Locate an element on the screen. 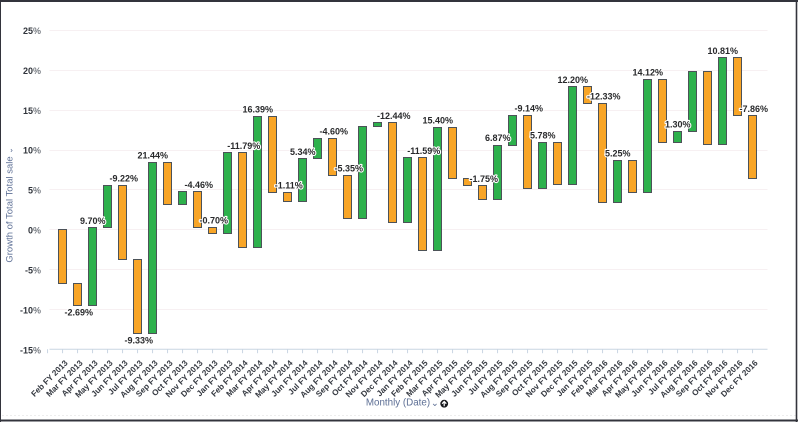 The image size is (798, 422). svg-text: 14.12% is located at coordinates (648, 72).